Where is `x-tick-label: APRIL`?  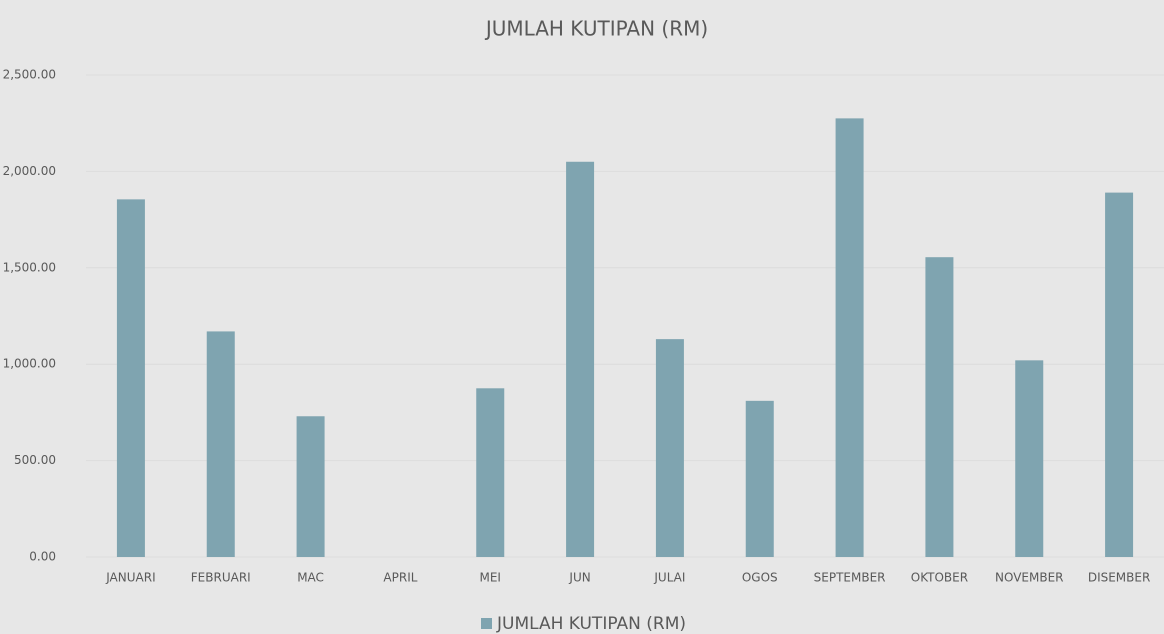 x-tick-label: APRIL is located at coordinates (400, 578).